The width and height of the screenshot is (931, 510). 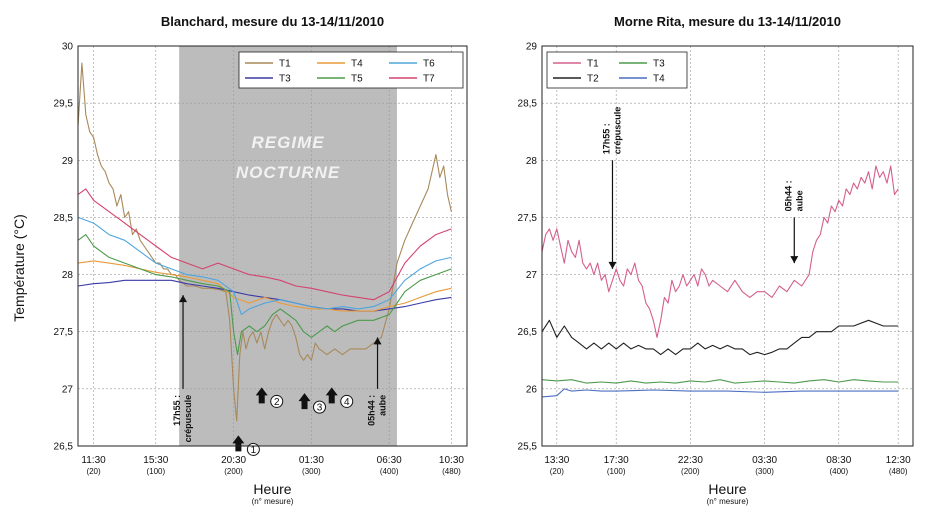 I want to click on chart2-legend-box, so click(x=617, y=70).